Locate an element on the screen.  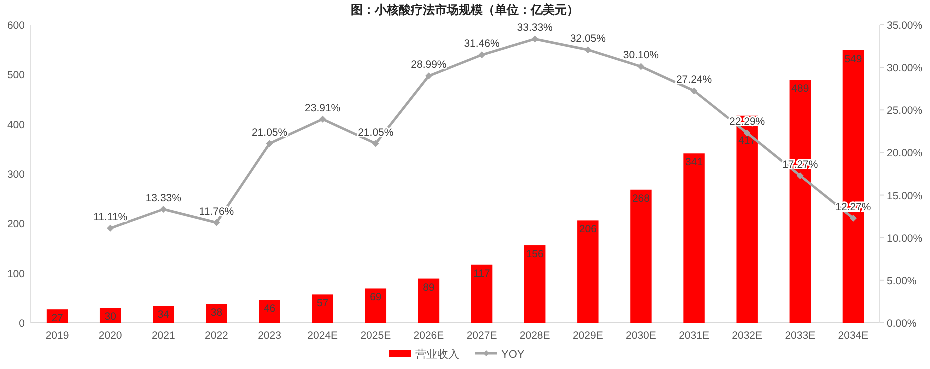
data-label: 32.05% is located at coordinates (588, 39).